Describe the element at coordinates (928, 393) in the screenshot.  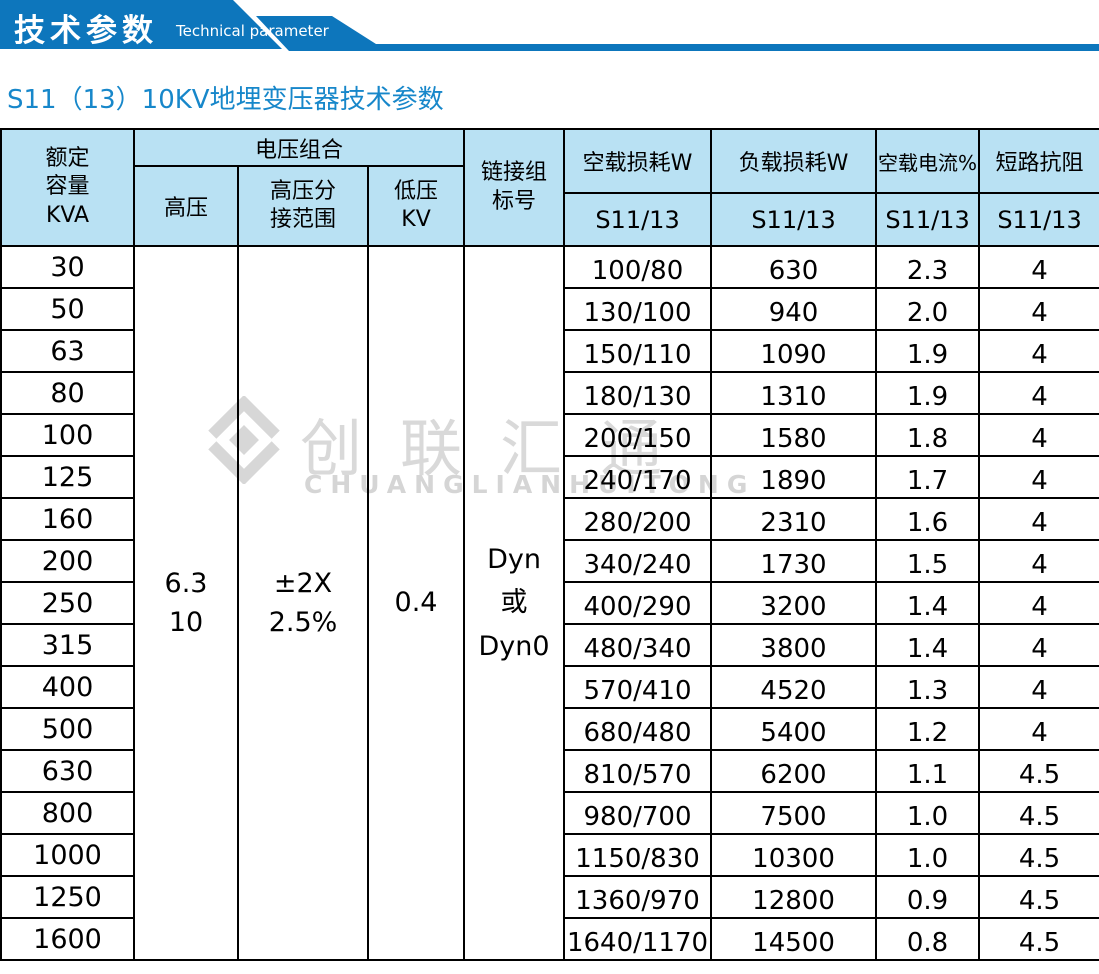
I see `cell-no-load-current: 1.9` at that location.